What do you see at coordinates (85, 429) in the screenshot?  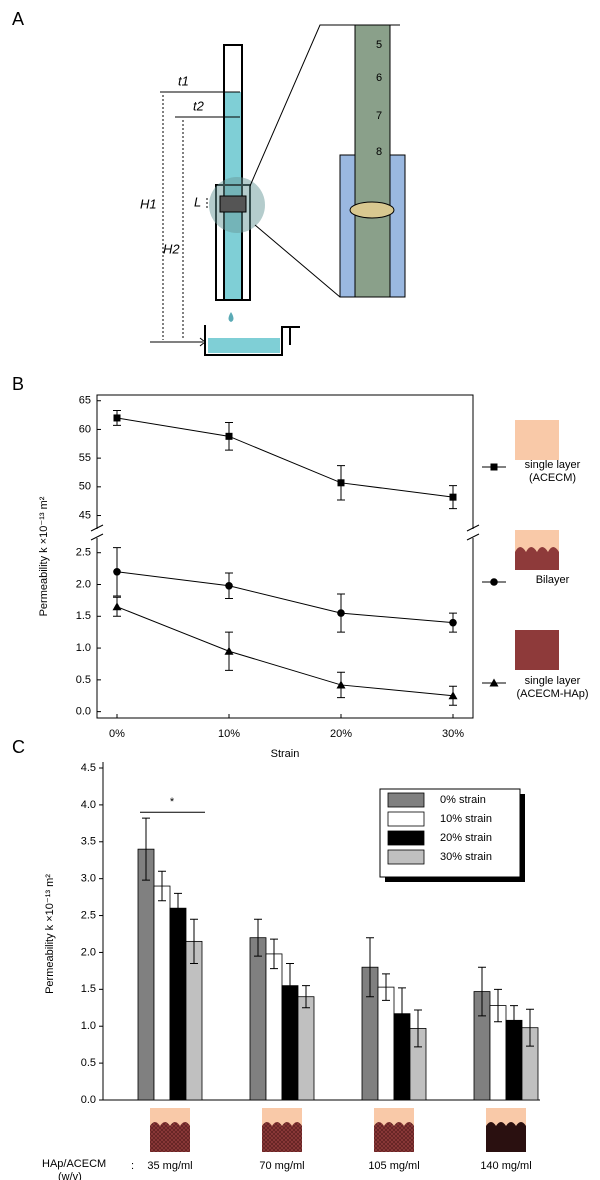 I see `y-tick-label: 60` at bounding box center [85, 429].